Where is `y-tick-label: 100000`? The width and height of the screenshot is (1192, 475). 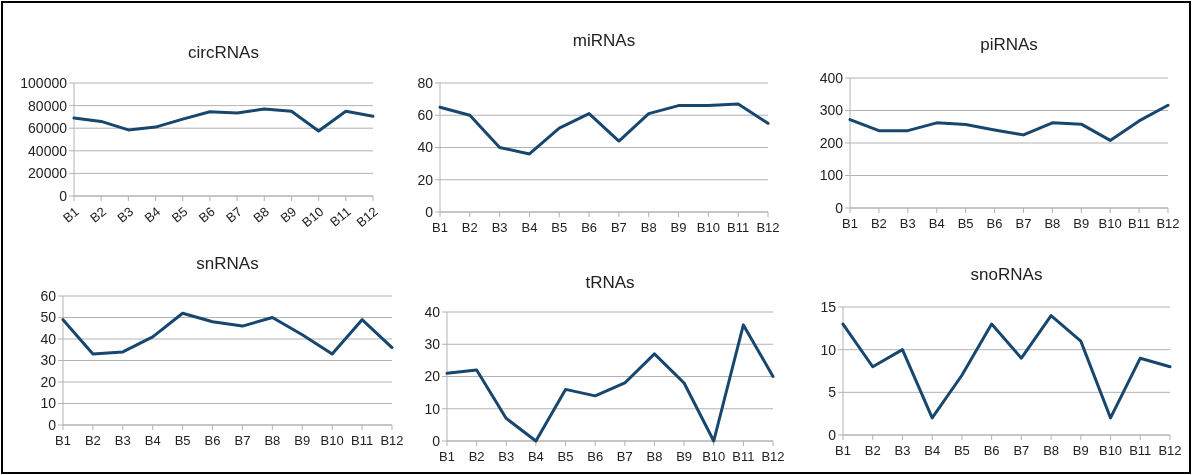
y-tick-label: 100000 is located at coordinates (44, 82).